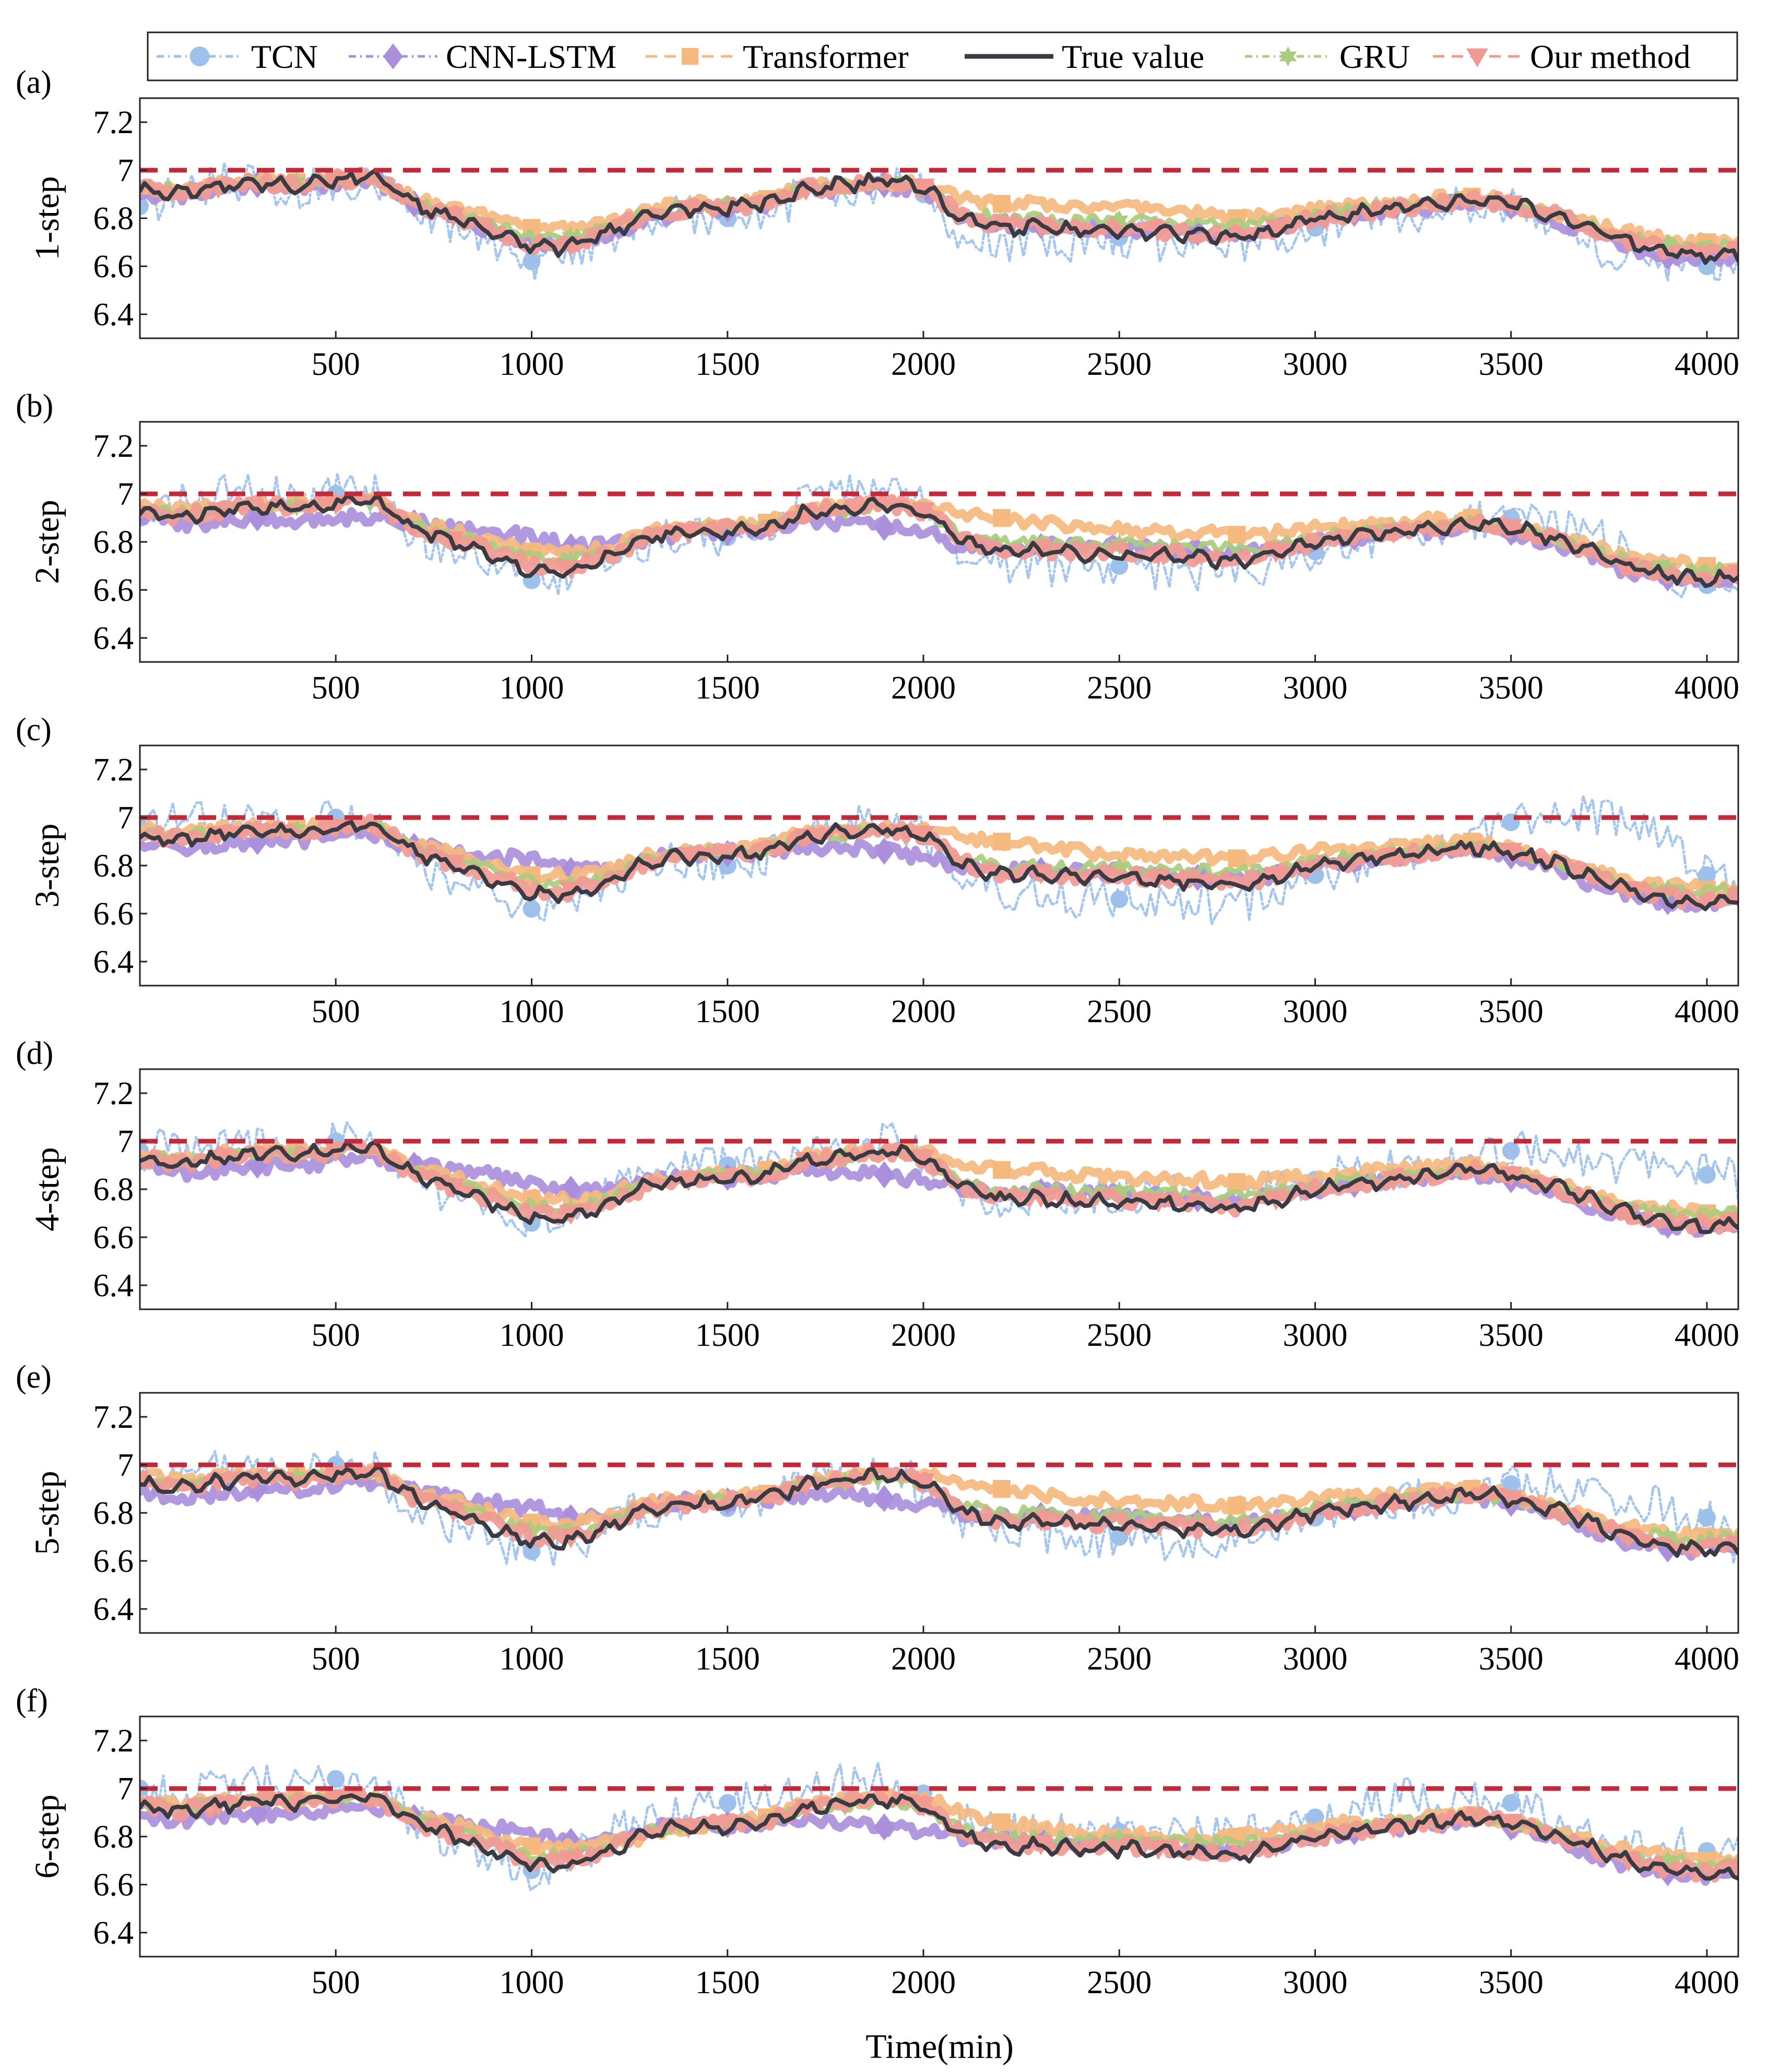 The width and height of the screenshot is (1768, 2072). I want to click on y-axis-label: 3-step, so click(47, 865).